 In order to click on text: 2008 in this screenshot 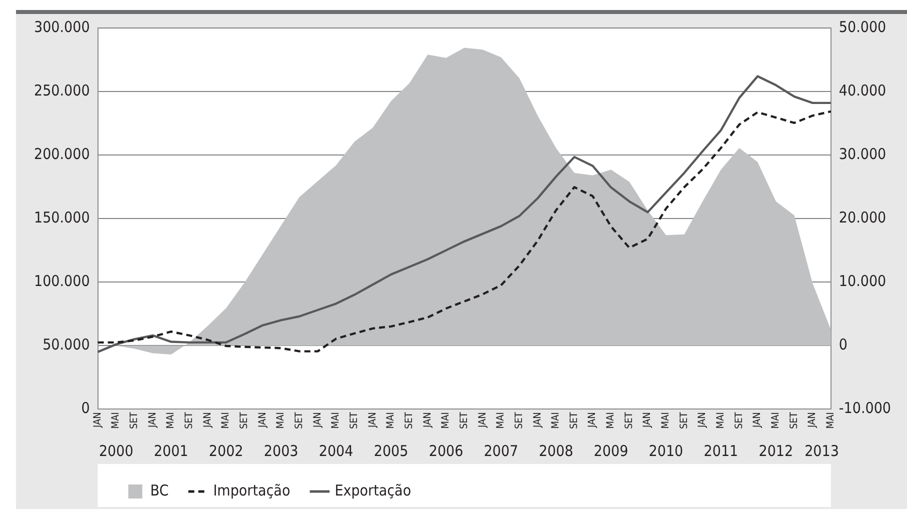, I will do `click(556, 451)`.